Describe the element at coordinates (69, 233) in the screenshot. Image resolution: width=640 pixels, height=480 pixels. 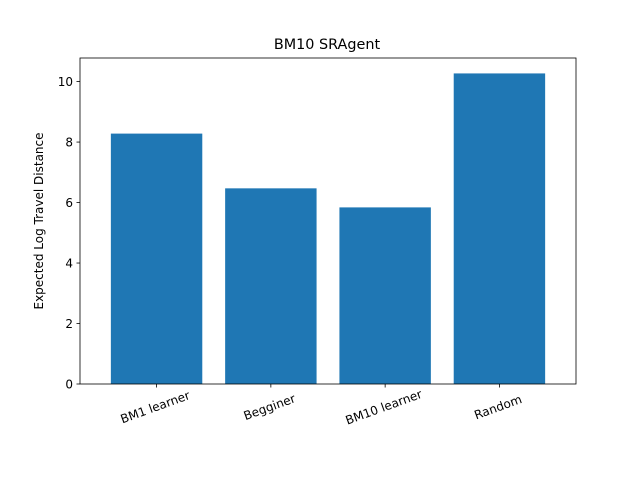
I see `y-axis: 0 2 4 6 8 10` at that location.